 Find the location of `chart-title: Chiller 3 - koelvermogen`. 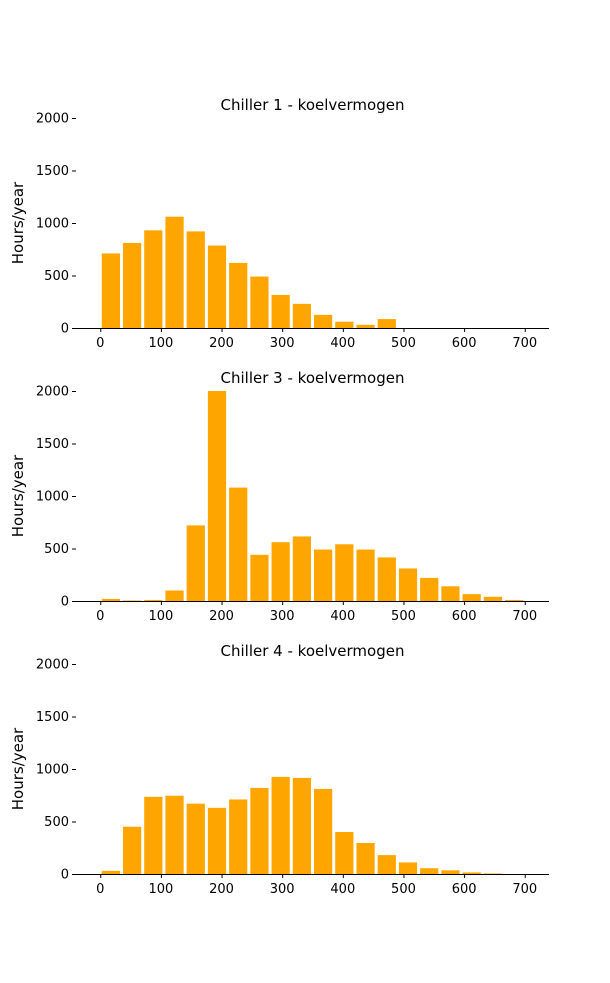

chart-title: Chiller 3 - koelvermogen is located at coordinates (313, 378).